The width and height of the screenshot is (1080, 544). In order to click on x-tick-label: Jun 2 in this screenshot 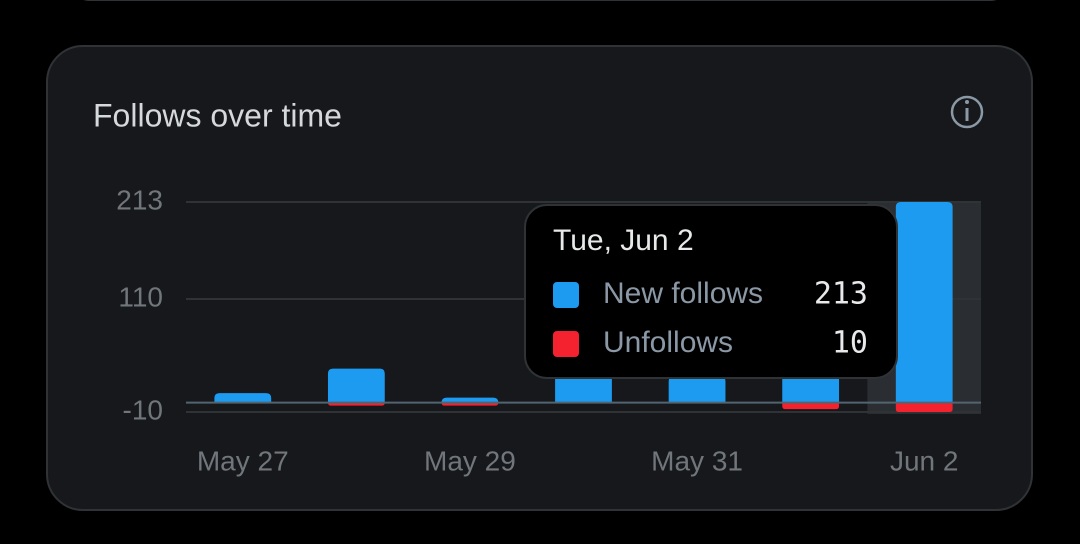, I will do `click(924, 460)`.